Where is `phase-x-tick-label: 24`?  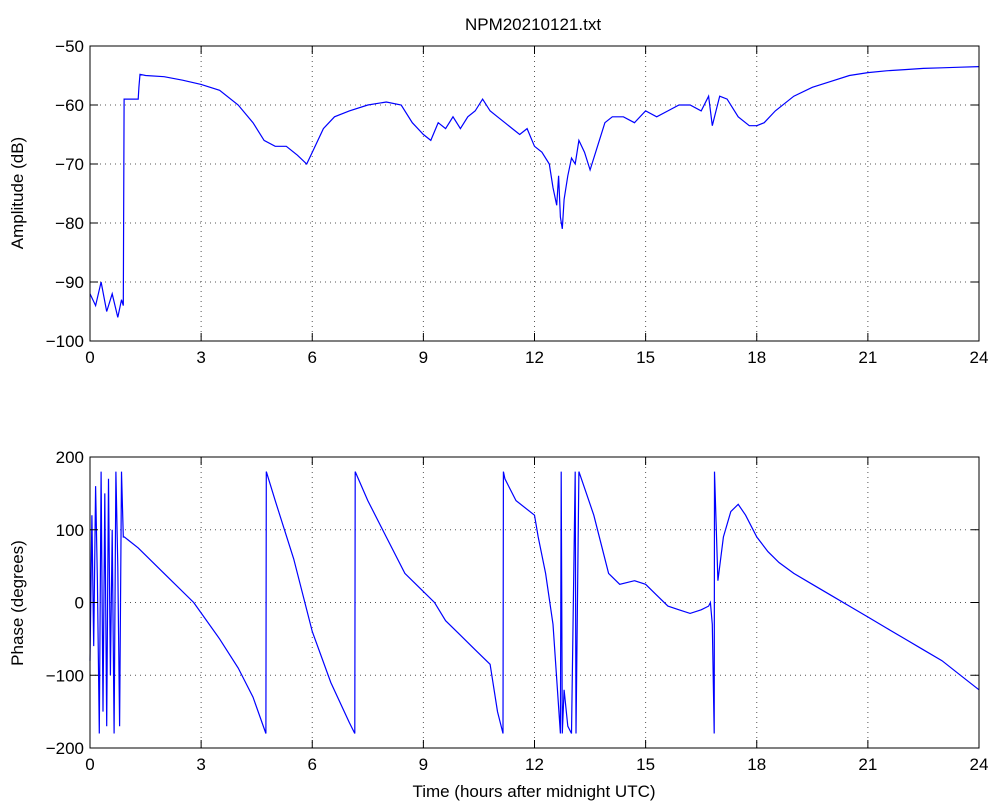 phase-x-tick-label: 24 is located at coordinates (979, 764).